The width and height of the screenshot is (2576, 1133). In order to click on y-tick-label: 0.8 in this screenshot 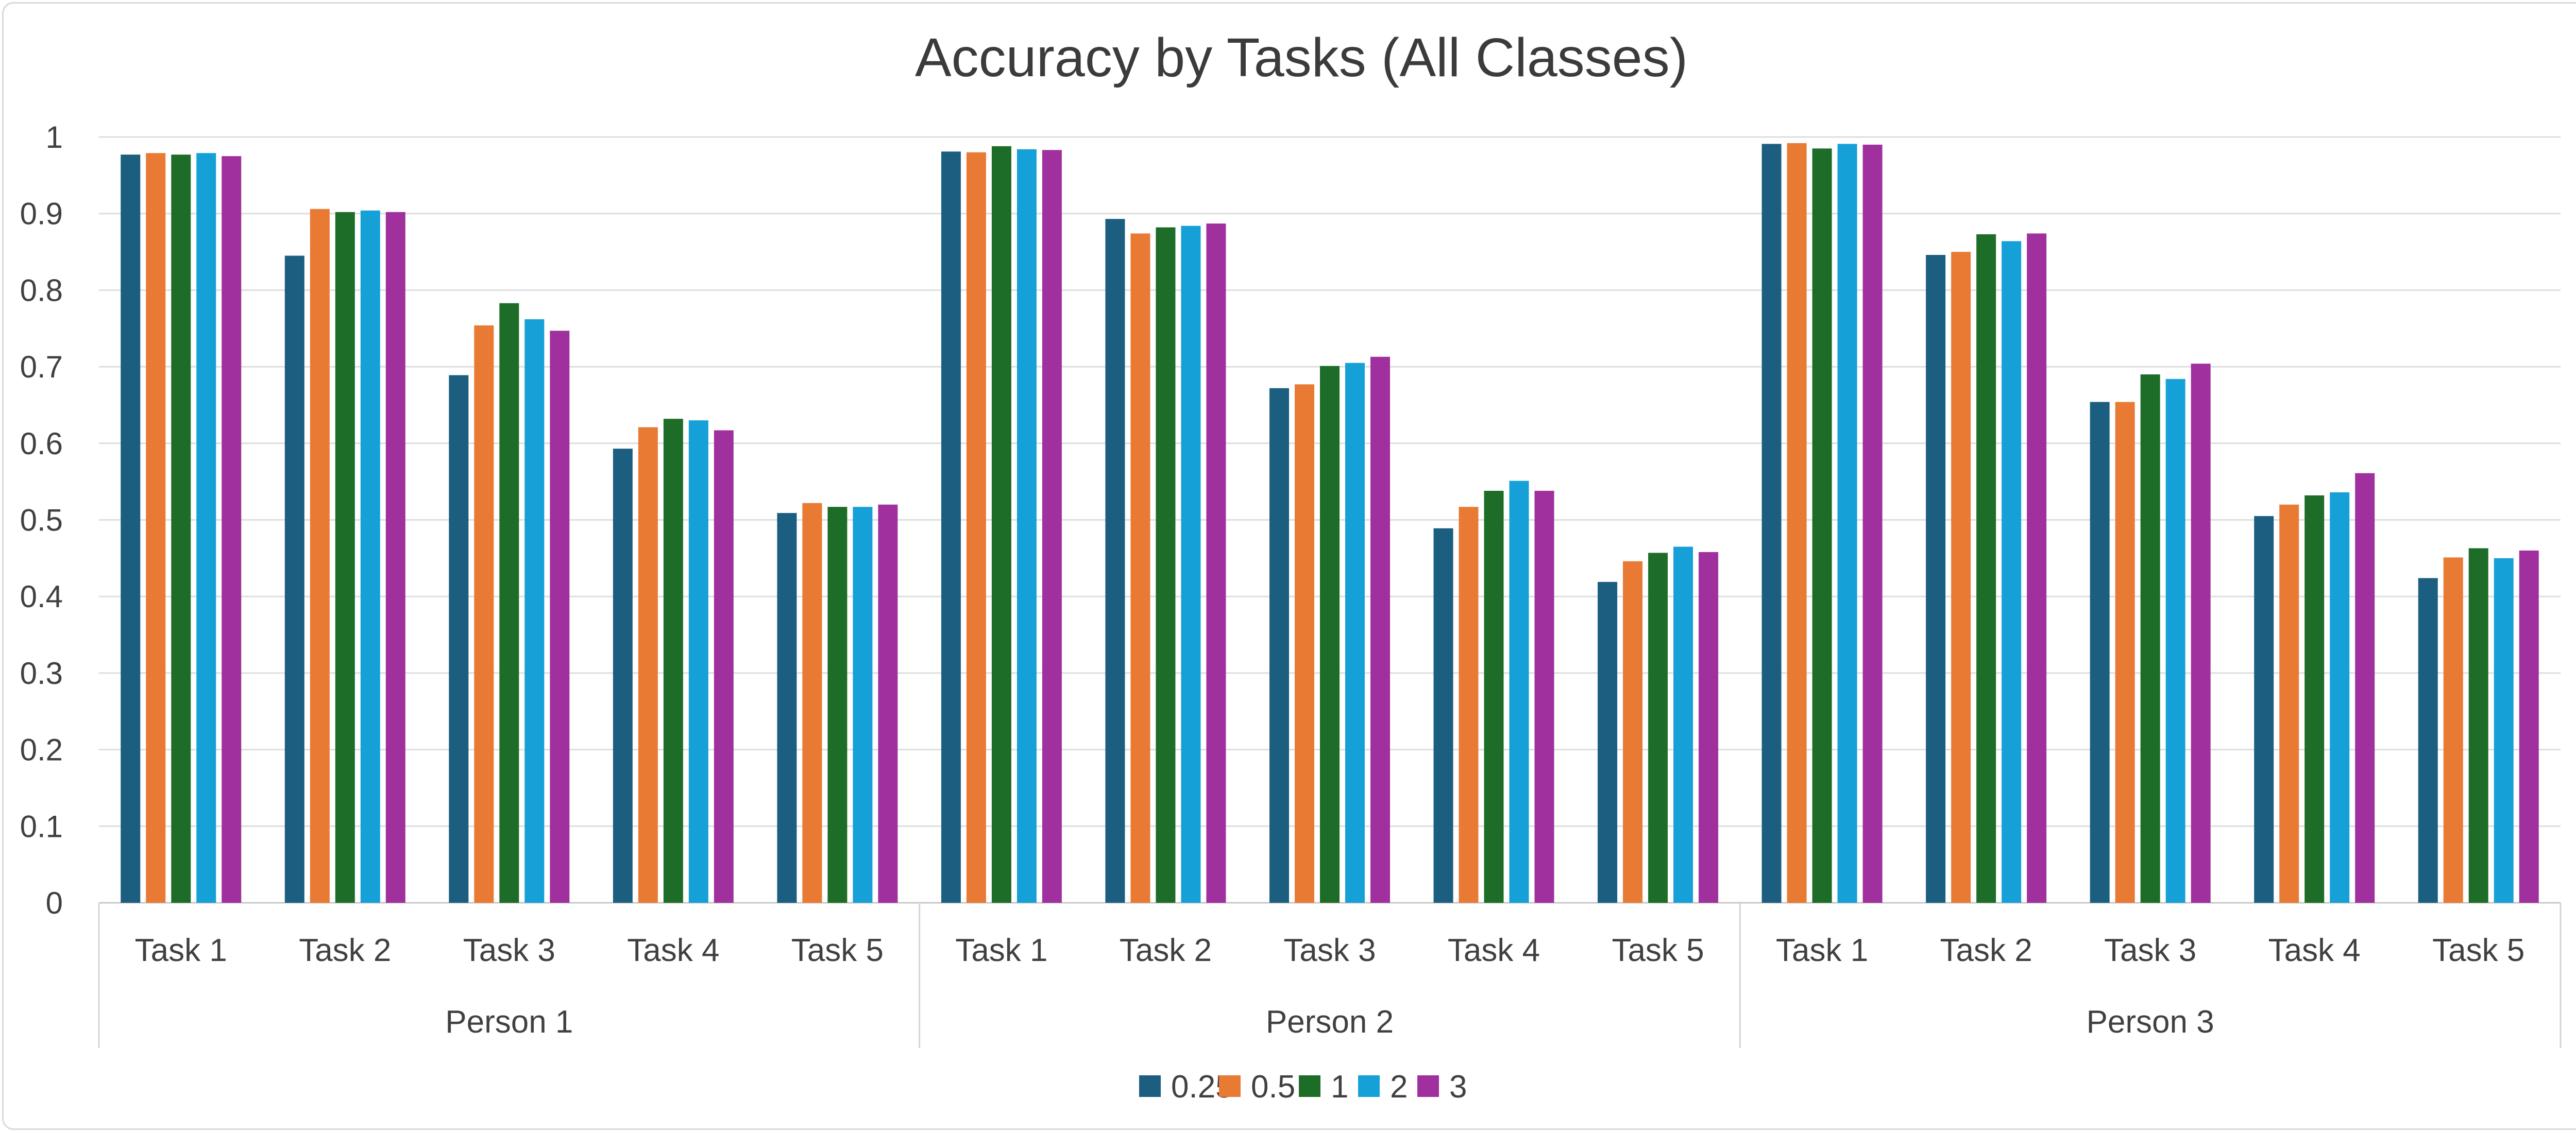, I will do `click(41, 290)`.